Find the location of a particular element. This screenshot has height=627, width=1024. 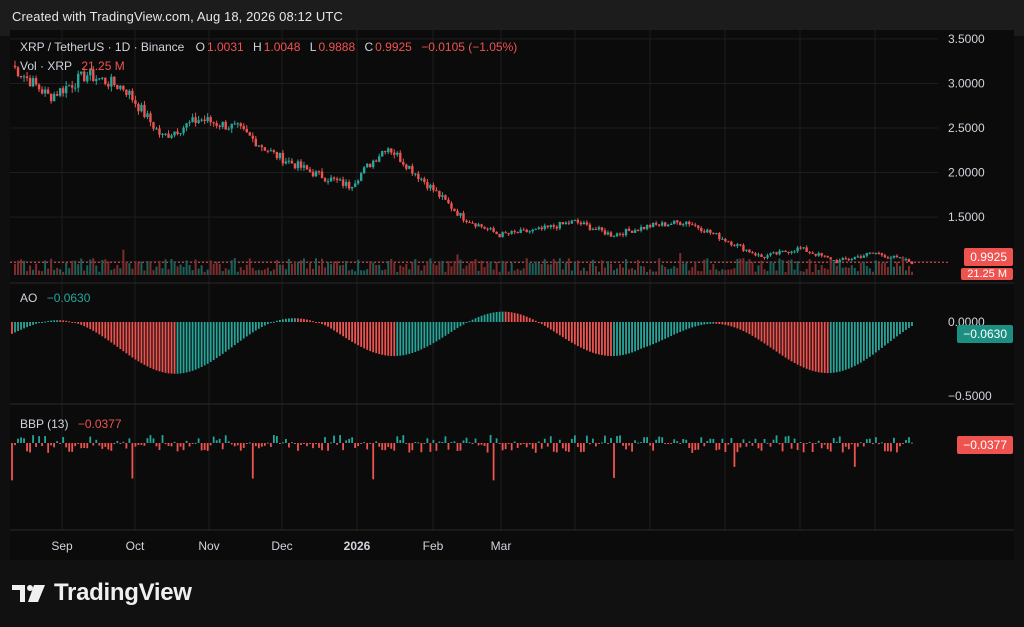

symbol-label: XRP / TetherUS · 1D · Binance is located at coordinates (102, 47).